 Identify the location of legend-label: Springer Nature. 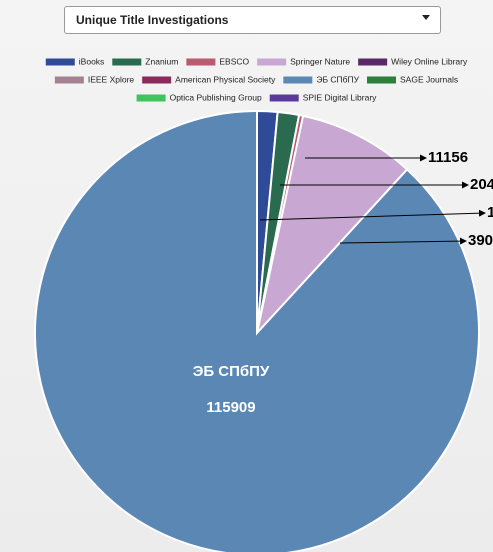
(320, 61).